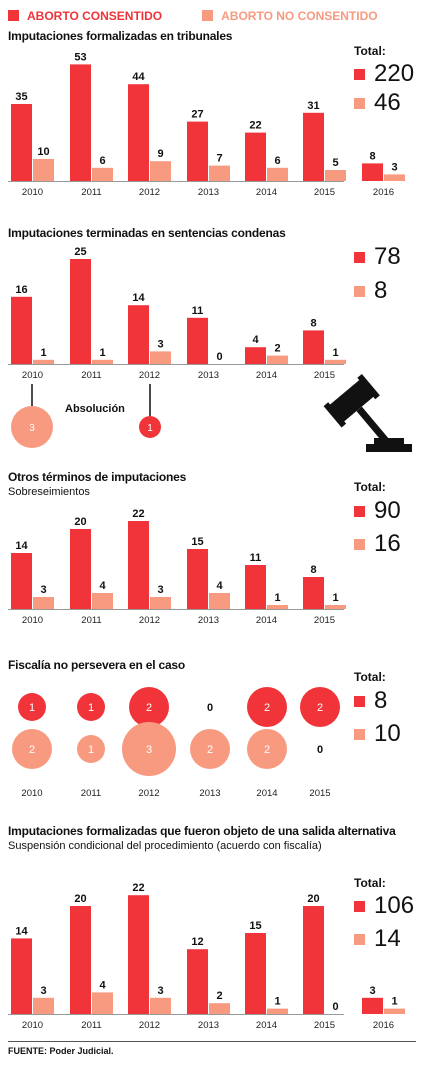  What do you see at coordinates (138, 298) in the screenshot?
I see `chart-2-value-label: 14` at bounding box center [138, 298].